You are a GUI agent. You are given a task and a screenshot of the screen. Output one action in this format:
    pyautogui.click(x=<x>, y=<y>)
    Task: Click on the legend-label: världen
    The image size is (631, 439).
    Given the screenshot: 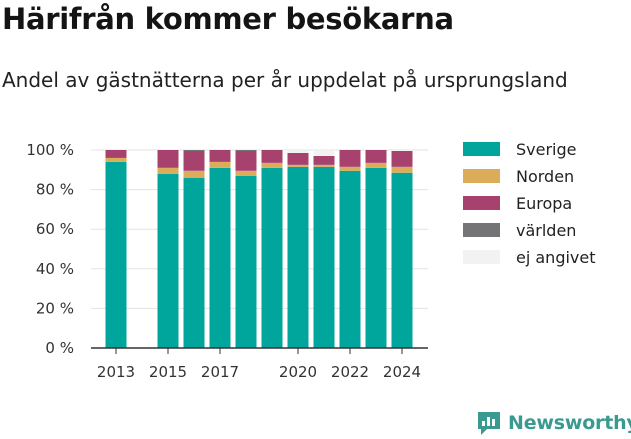 What is the action you would take?
    pyautogui.click(x=546, y=230)
    